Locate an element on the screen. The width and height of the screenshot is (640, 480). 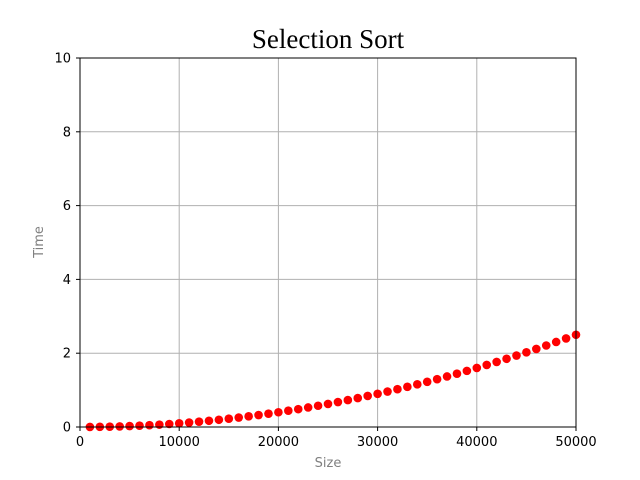
y-tick-label: 10 is located at coordinates (62, 59).